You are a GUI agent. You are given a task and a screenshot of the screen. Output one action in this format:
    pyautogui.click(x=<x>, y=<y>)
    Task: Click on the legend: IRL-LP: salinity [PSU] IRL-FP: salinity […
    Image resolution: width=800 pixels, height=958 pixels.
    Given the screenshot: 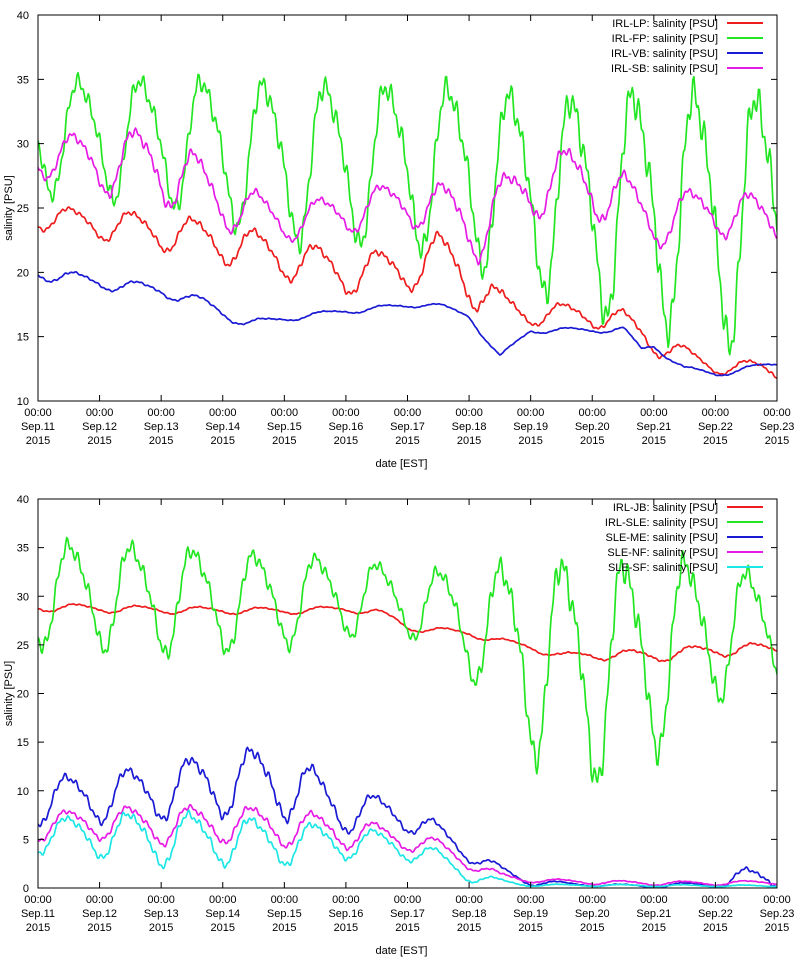 What is the action you would take?
    pyautogui.click(x=687, y=46)
    